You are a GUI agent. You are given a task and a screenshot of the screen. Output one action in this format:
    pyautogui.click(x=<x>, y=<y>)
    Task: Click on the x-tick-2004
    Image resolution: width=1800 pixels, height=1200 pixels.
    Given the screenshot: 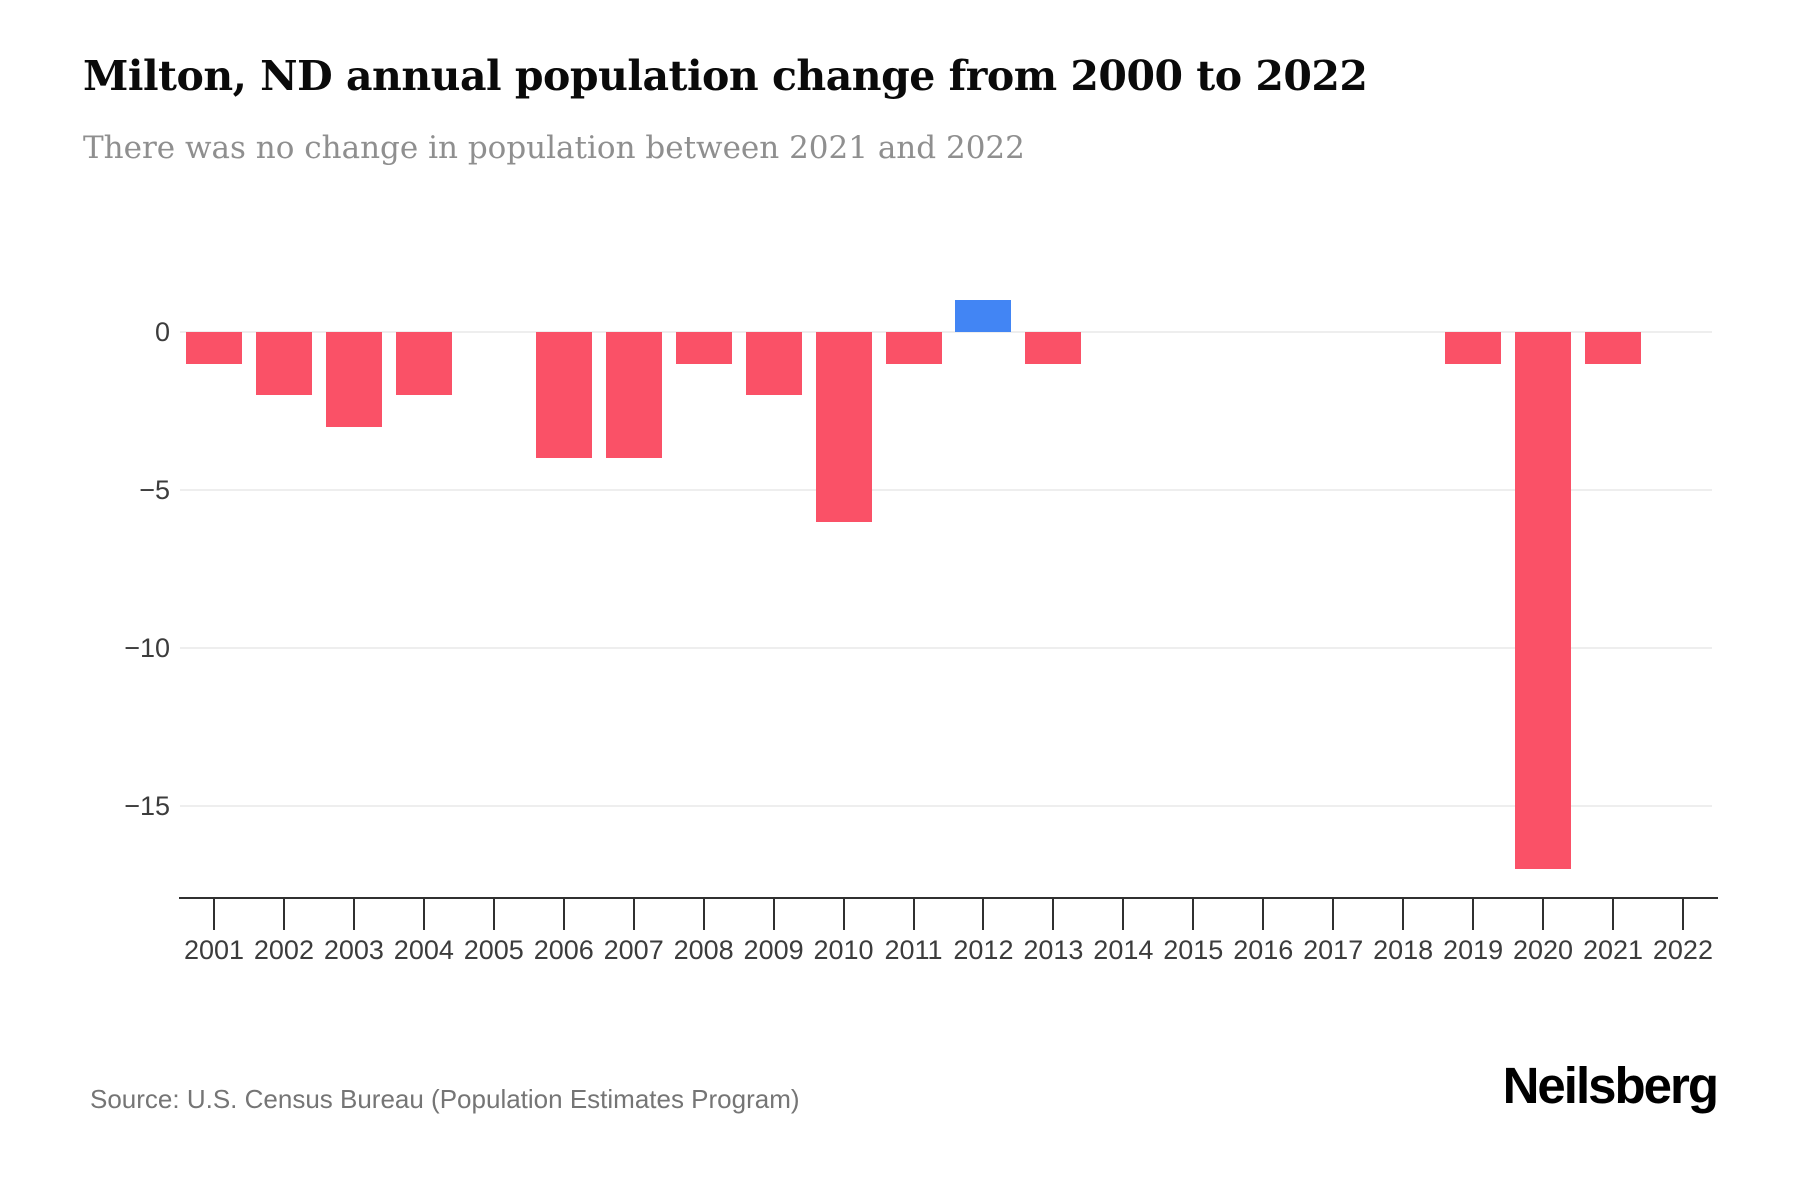 What is the action you would take?
    pyautogui.click(x=423, y=913)
    